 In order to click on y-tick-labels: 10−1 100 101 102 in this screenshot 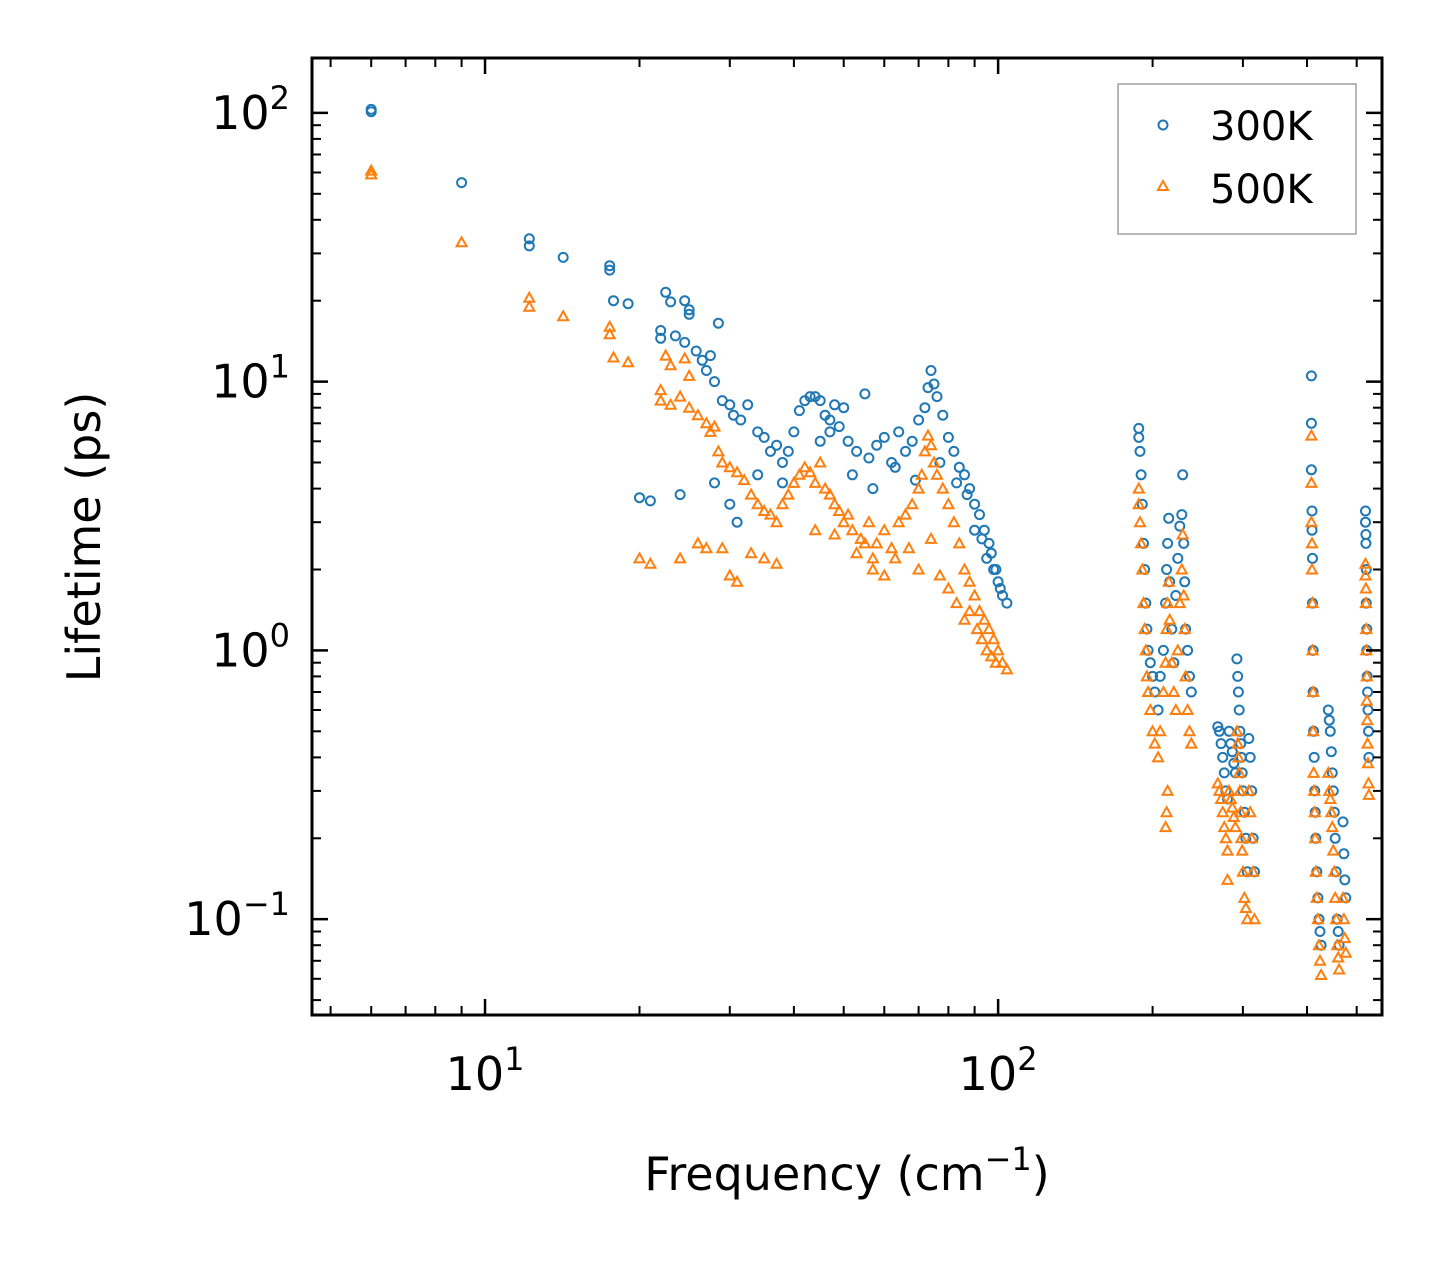, I will do `click(237, 512)`.